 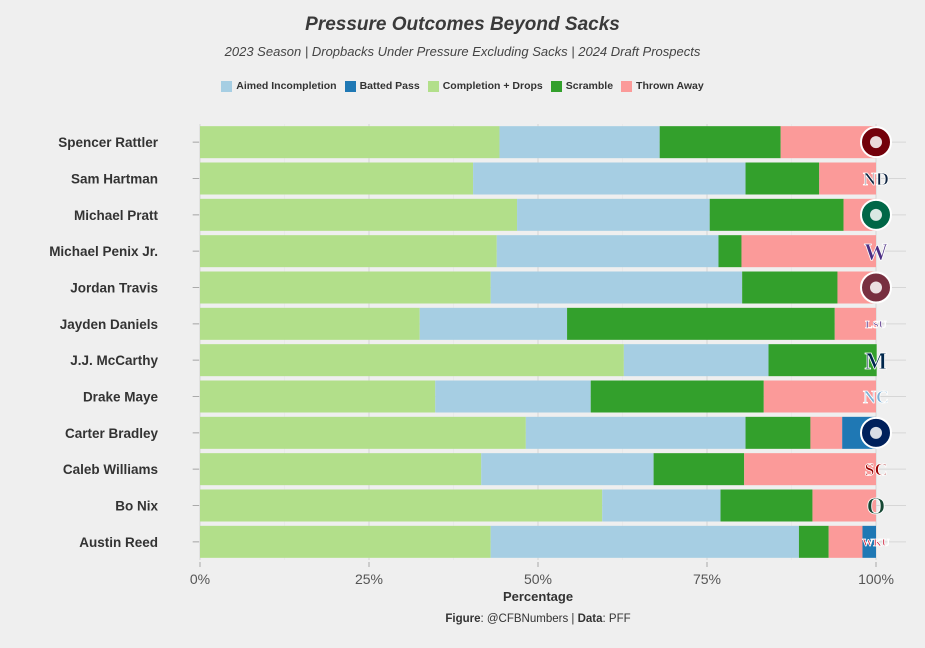 I want to click on team-logo-notre-dame-icon: ND, so click(x=876, y=179).